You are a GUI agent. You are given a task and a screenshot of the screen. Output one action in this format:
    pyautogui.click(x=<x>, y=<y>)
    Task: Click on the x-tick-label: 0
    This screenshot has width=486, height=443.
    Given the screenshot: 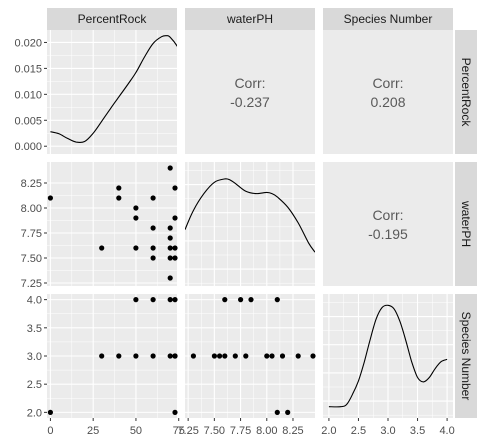 What is the action you would take?
    pyautogui.click(x=50, y=431)
    